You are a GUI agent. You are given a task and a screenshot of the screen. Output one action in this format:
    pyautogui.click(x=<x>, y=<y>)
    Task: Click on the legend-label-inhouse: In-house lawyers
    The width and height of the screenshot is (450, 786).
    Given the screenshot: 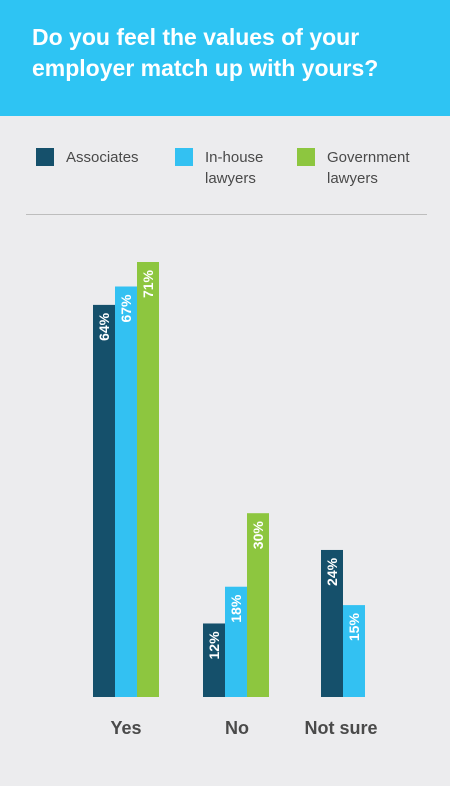 What is the action you would take?
    pyautogui.click(x=234, y=168)
    